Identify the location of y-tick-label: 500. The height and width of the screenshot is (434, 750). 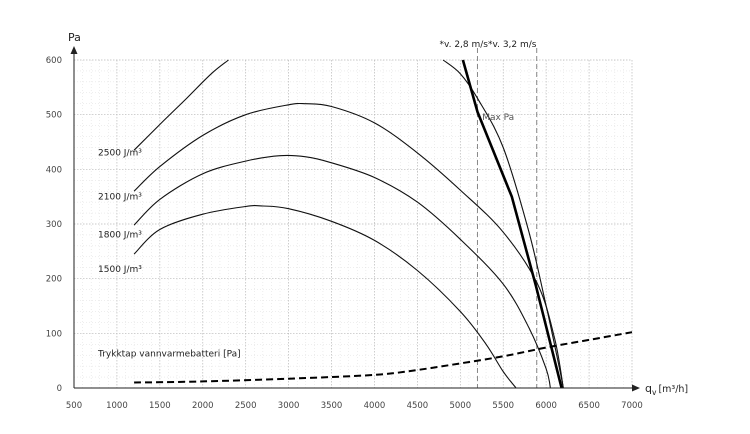
(54, 116).